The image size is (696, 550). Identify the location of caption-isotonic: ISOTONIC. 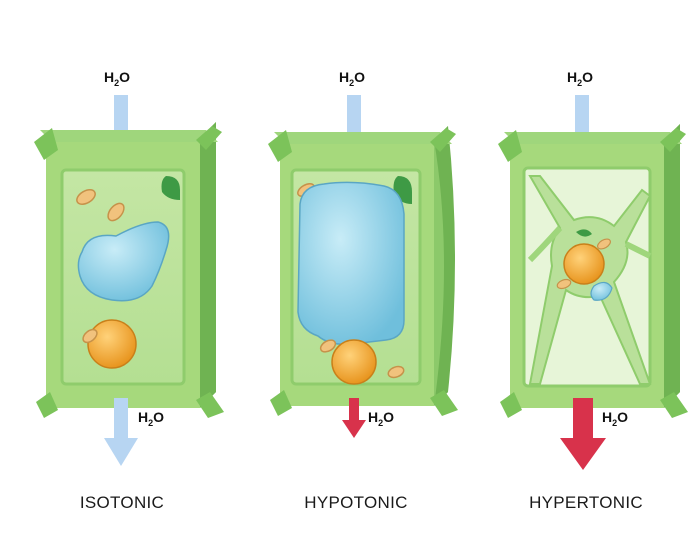
(122, 502).